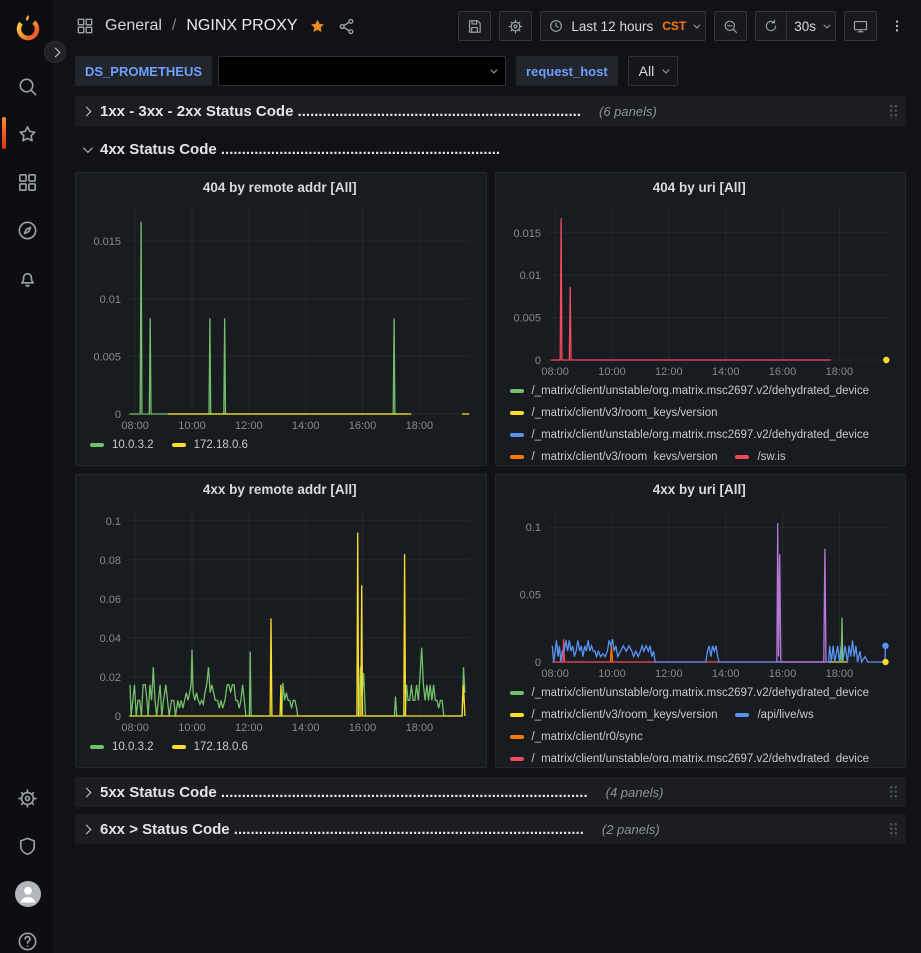  I want to click on grafana-logo, so click(27, 28).